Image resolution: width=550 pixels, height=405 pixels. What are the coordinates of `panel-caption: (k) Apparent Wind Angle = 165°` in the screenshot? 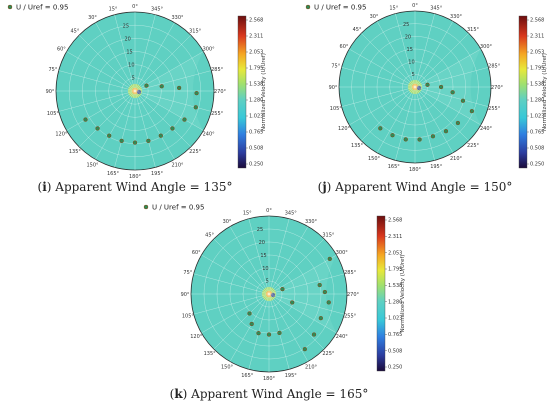 It's located at (269, 394).